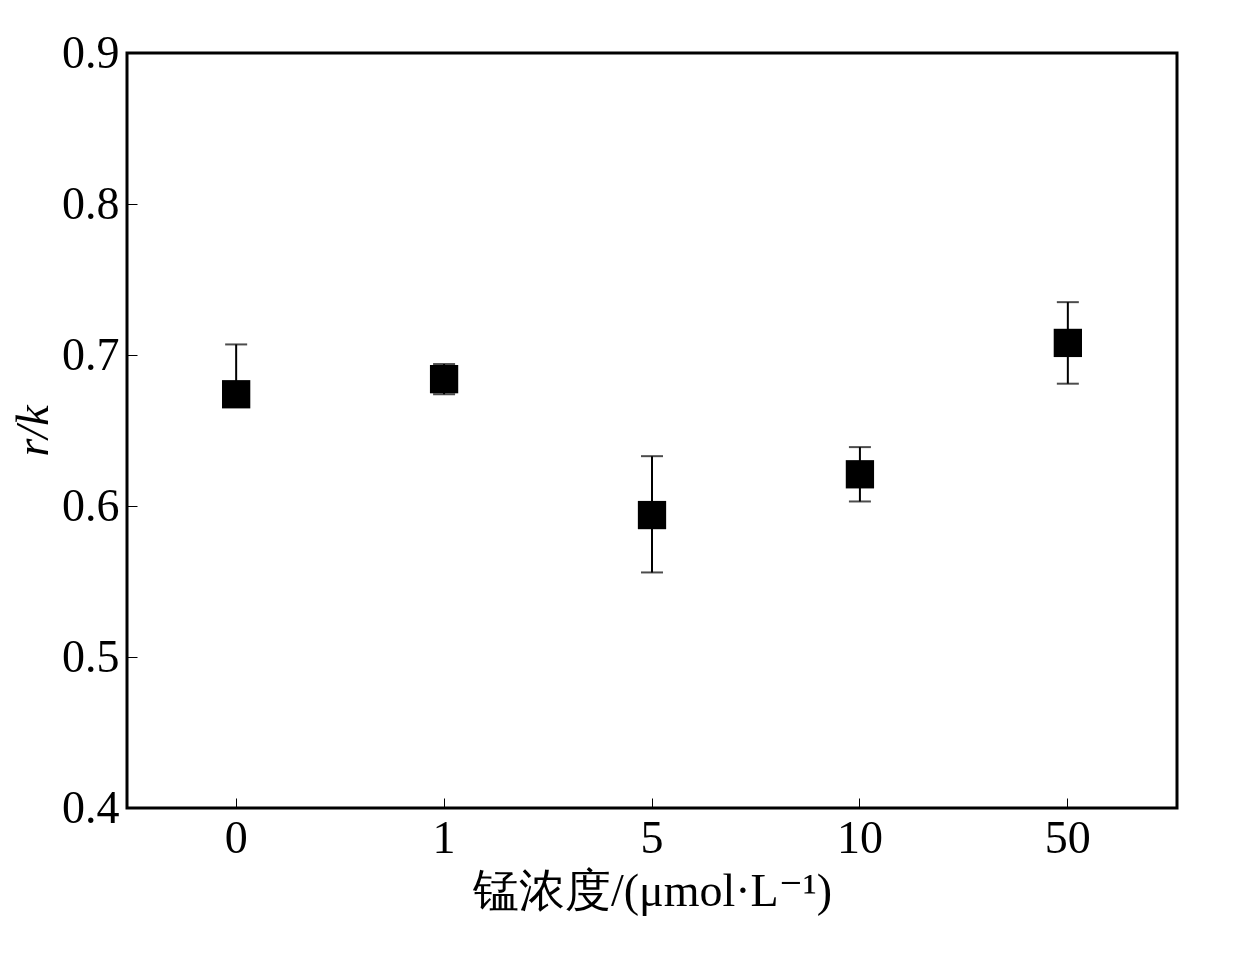 The image size is (1244, 953). Describe the element at coordinates (236, 837) in the screenshot. I see `x-tick-label: 0` at that location.